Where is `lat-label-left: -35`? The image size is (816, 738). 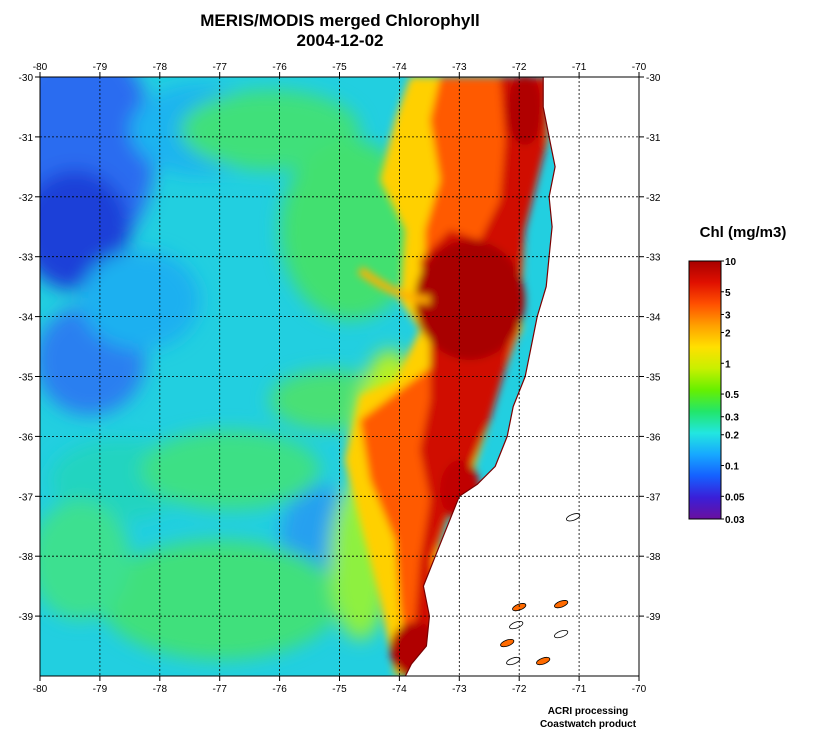 lat-label-left: -35 is located at coordinates (26, 378).